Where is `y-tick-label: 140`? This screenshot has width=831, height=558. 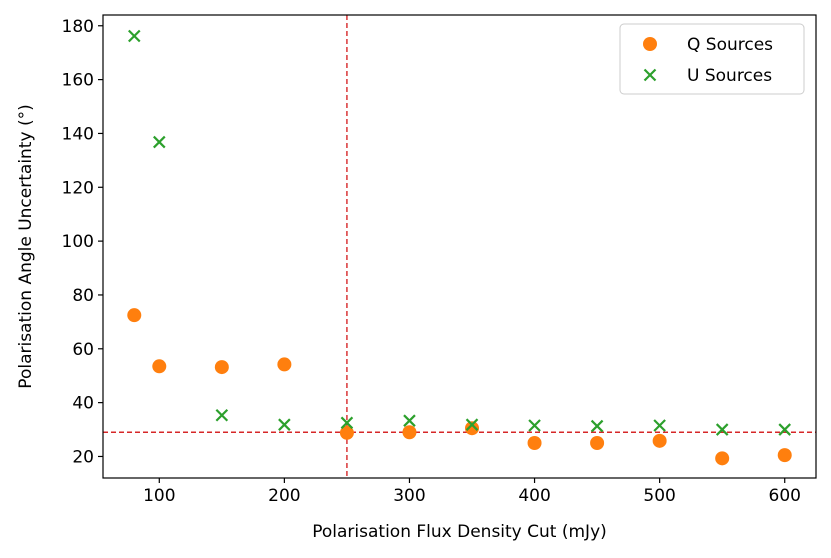
y-tick-label: 140 is located at coordinates (78, 134).